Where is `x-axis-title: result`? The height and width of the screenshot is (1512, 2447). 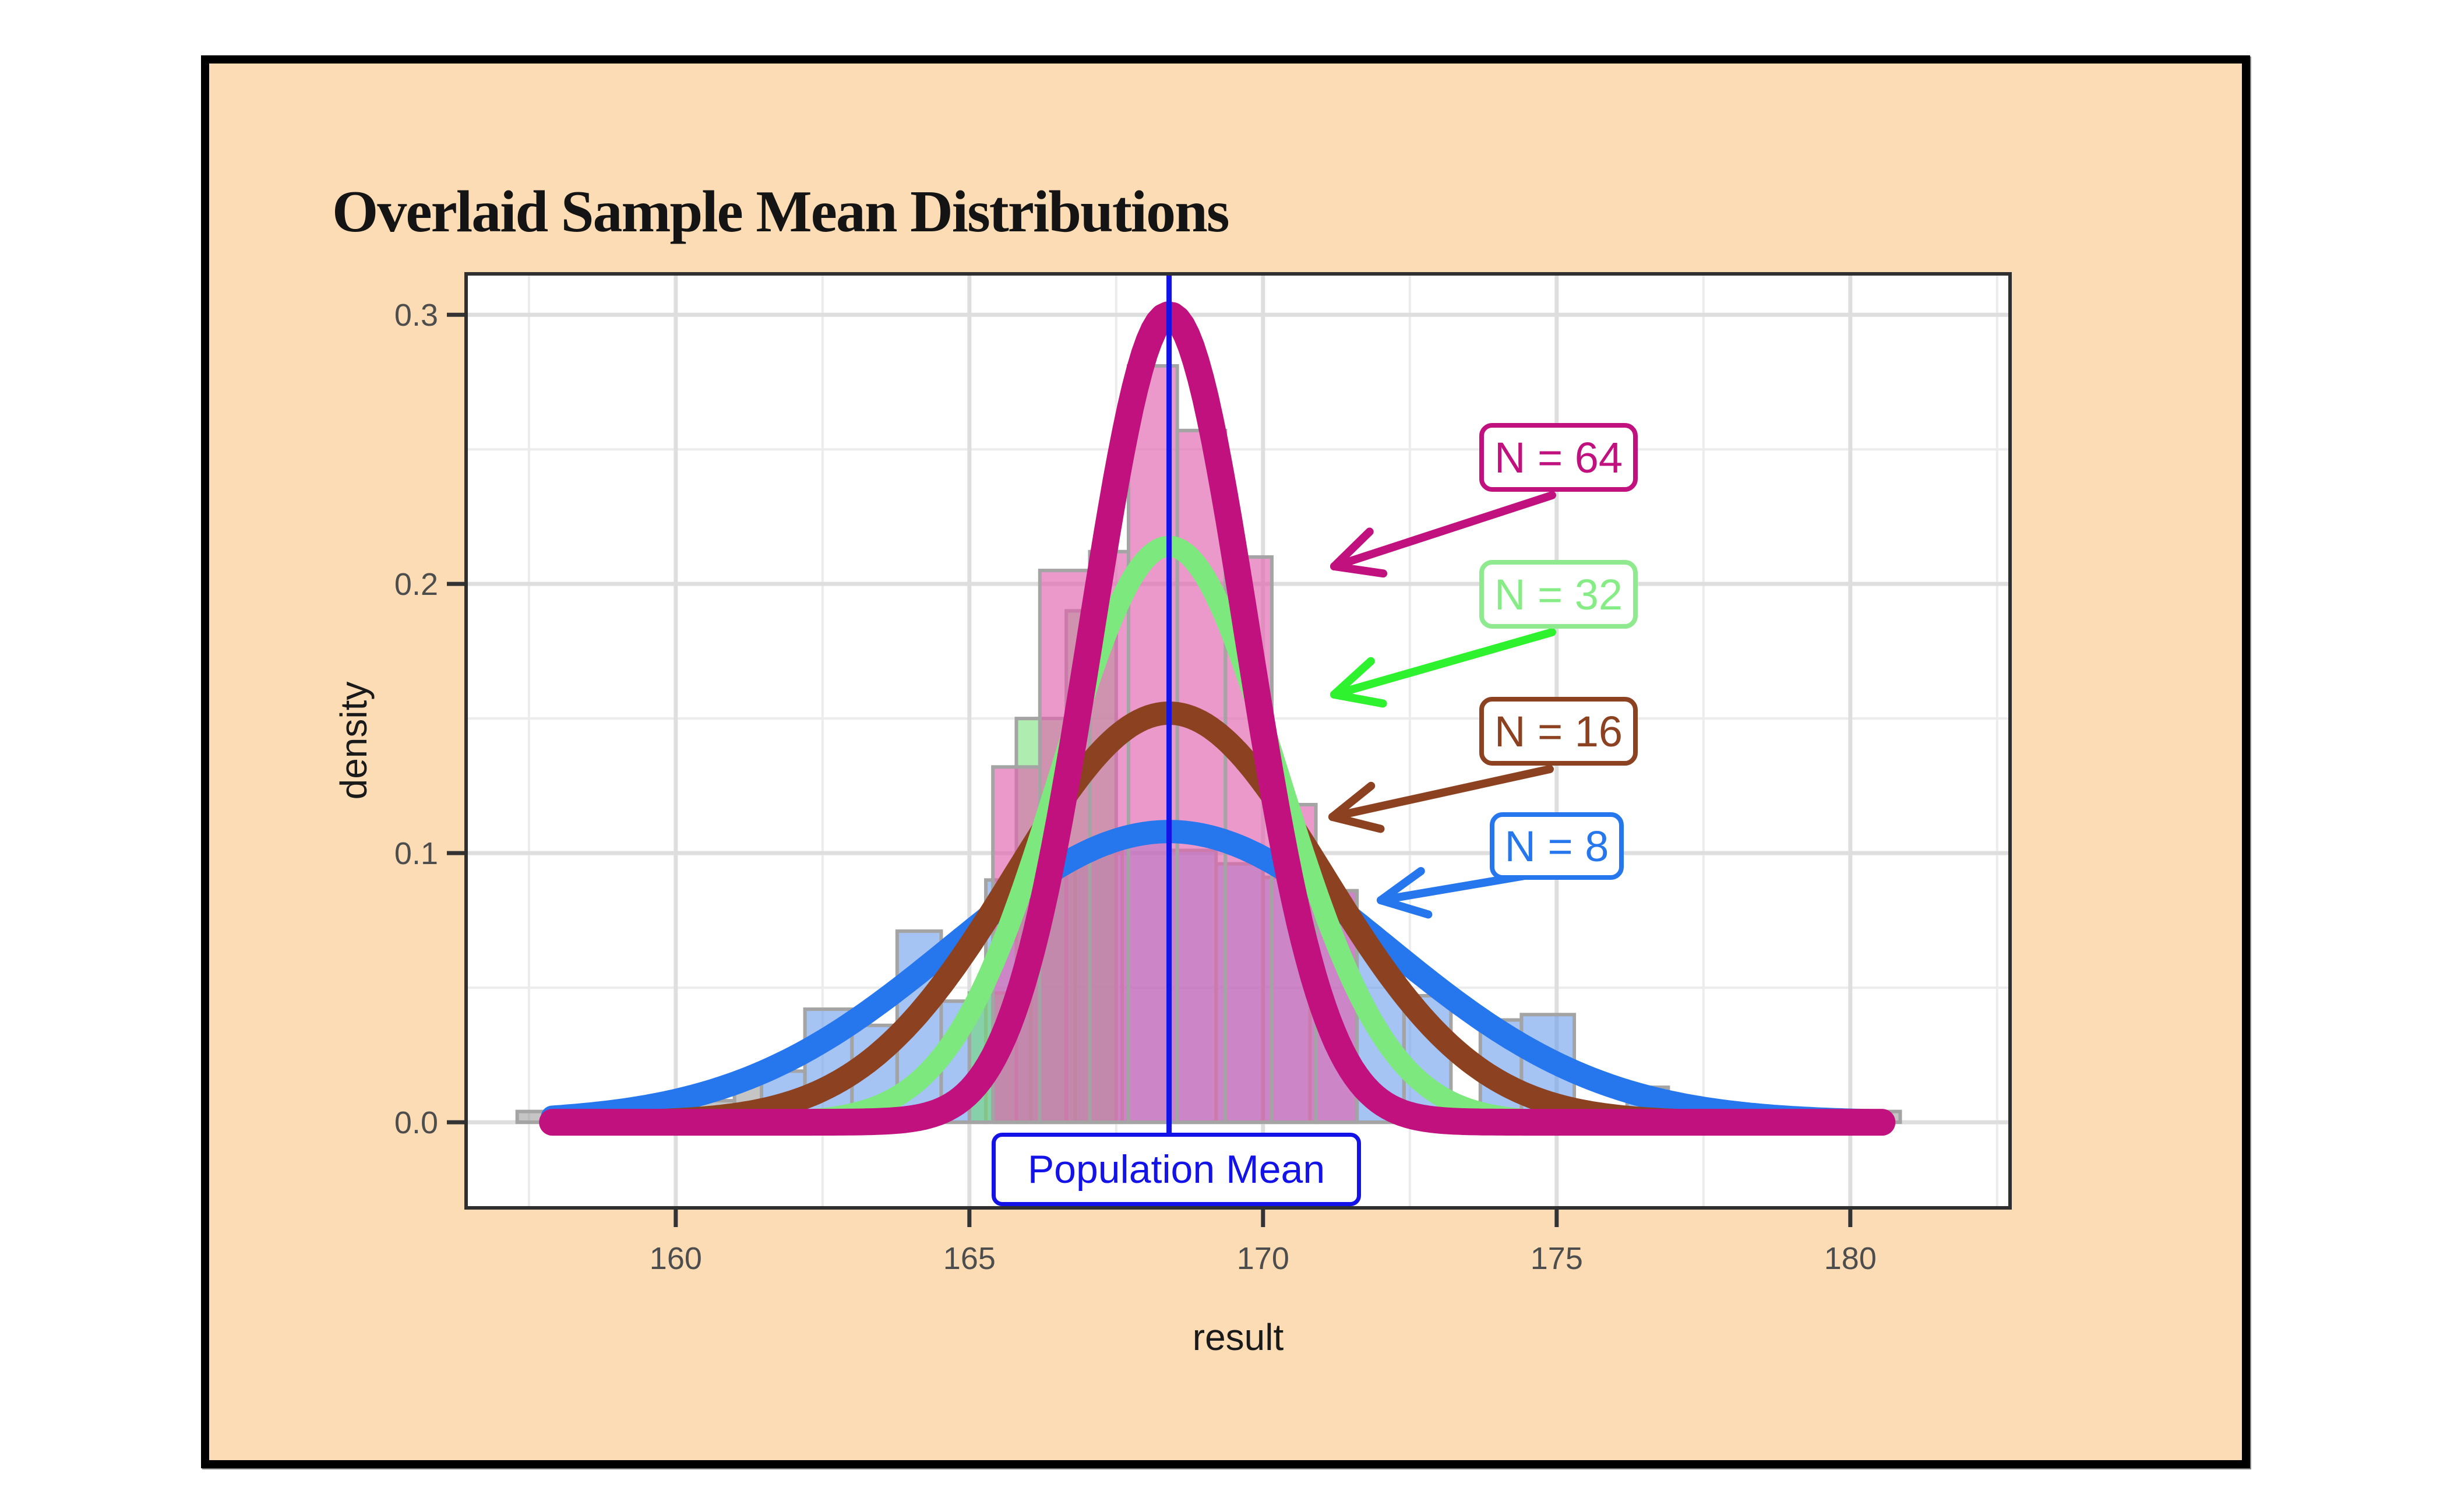 x-axis-title: result is located at coordinates (1238, 1337).